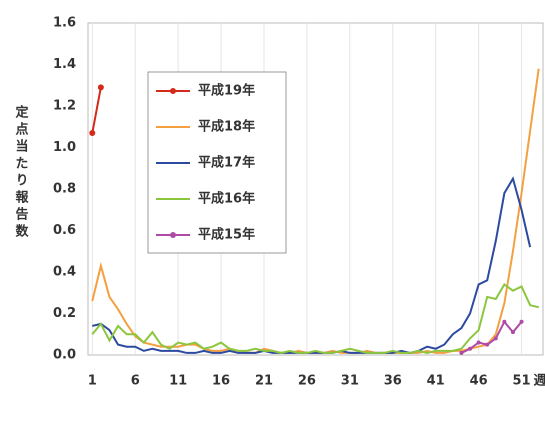 Image resolution: width=545 pixels, height=421 pixels. Describe the element at coordinates (64, 272) in the screenshot. I see `y-tick-label: 0.4` at that location.